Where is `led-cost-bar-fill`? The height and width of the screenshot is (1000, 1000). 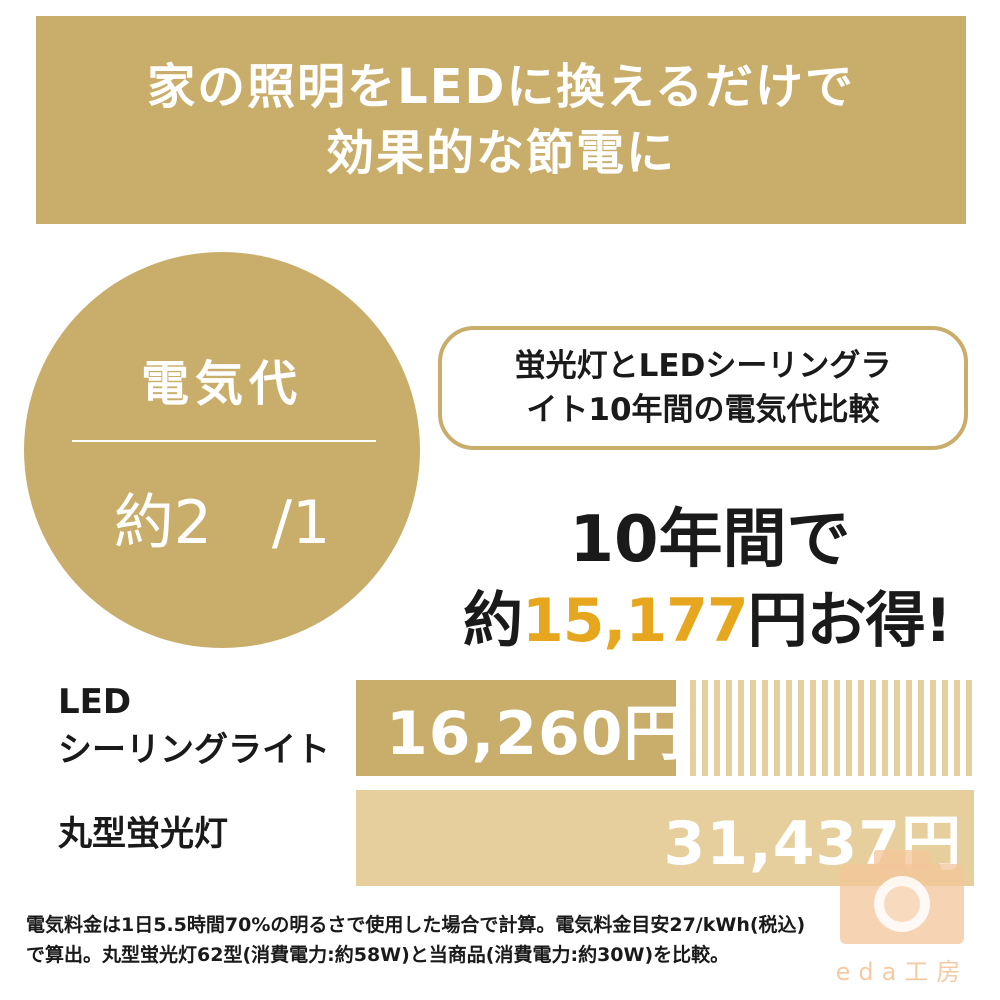
led-cost-bar-fill is located at coordinates (516, 728).